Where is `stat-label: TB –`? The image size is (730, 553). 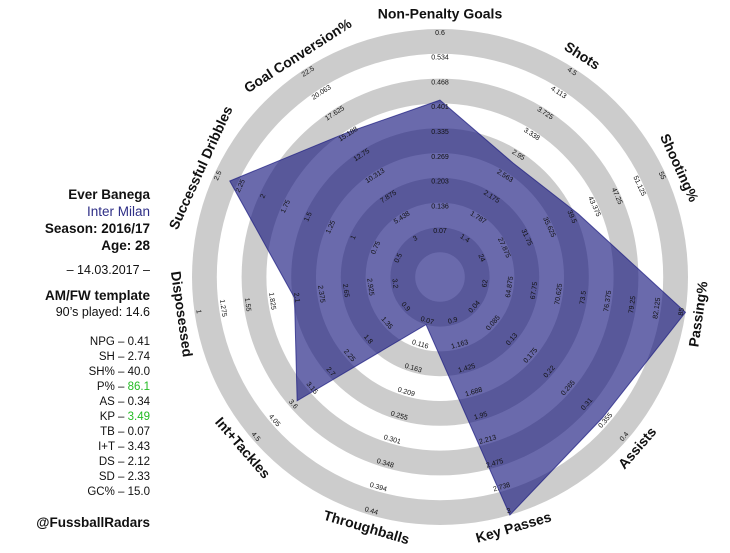
stat-label: TB – is located at coordinates (114, 432).